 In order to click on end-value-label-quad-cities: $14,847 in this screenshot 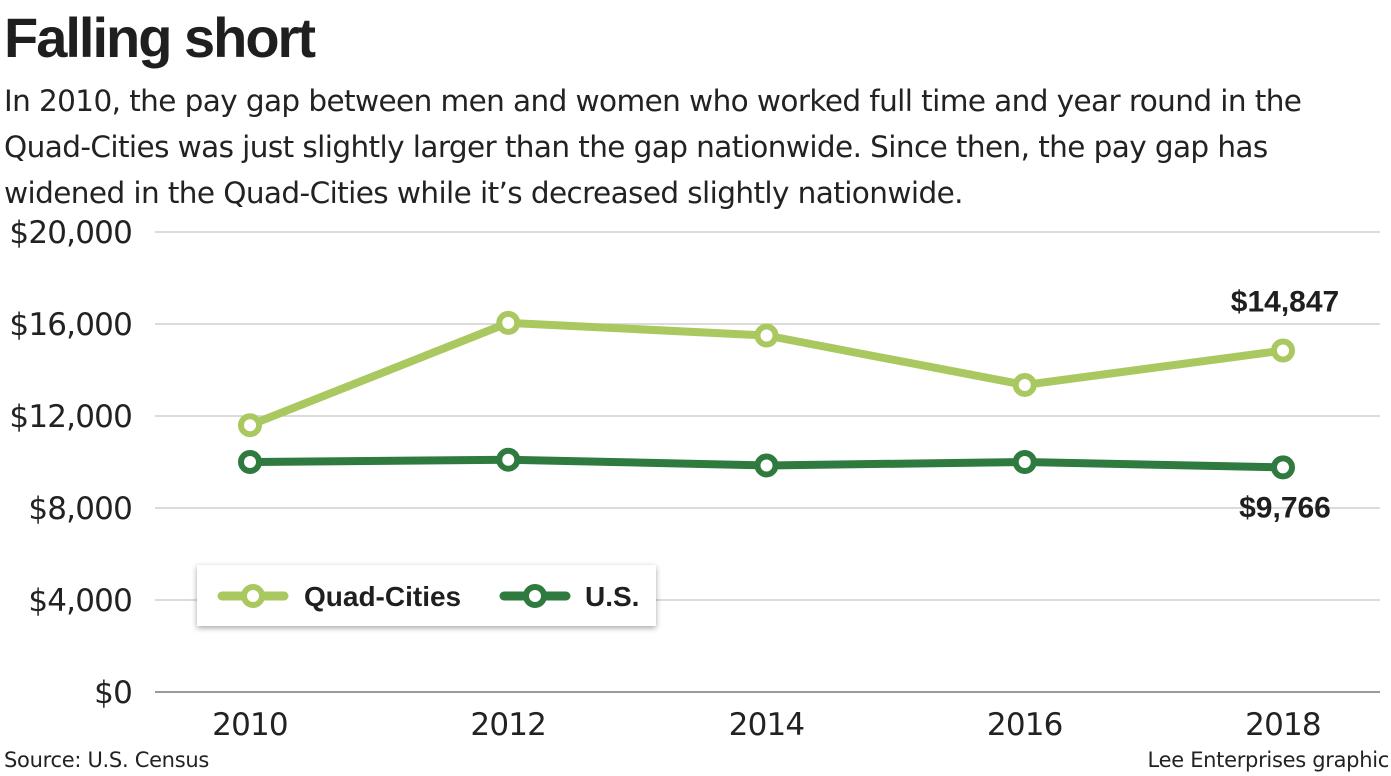, I will do `click(1285, 302)`.